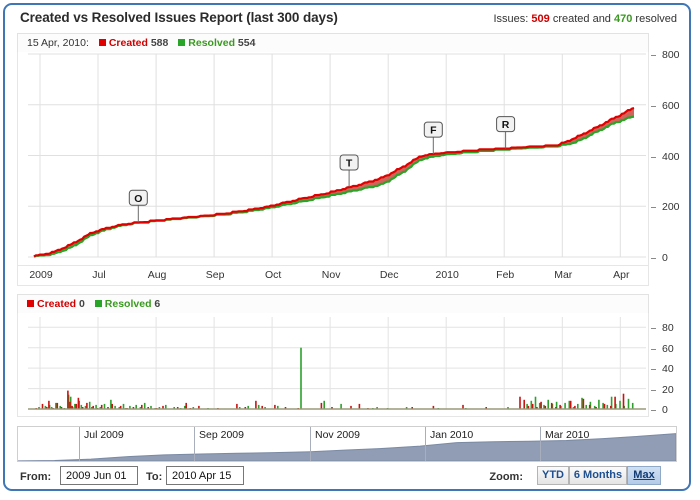 The image size is (700, 500). I want to click on issues-summary: Issues: 509 created and 470 resolved, so click(585, 19).